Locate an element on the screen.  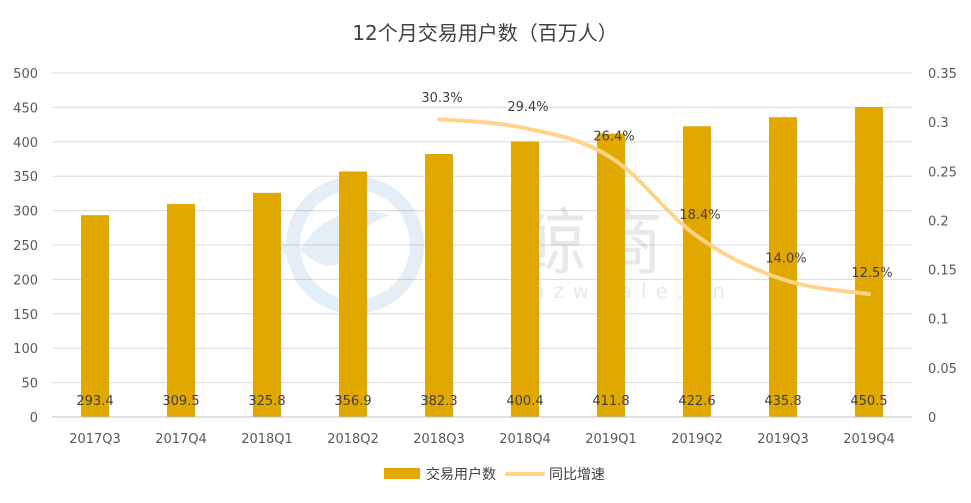
legend: 交易用户数 同比增速 is located at coordinates (494, 474).